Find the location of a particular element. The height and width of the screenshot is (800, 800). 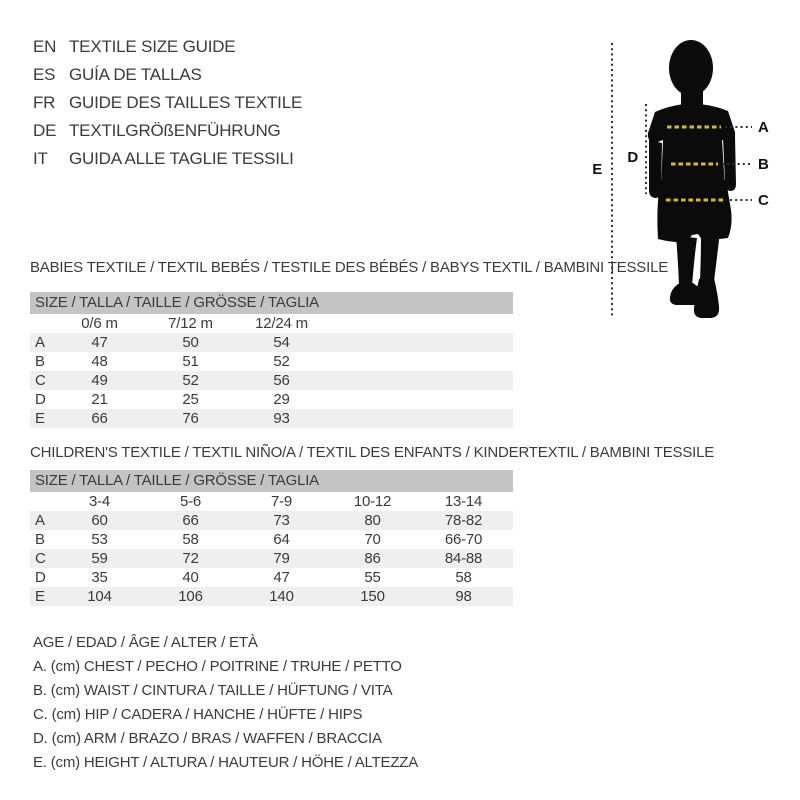

table-cell: 48 is located at coordinates (99, 361).